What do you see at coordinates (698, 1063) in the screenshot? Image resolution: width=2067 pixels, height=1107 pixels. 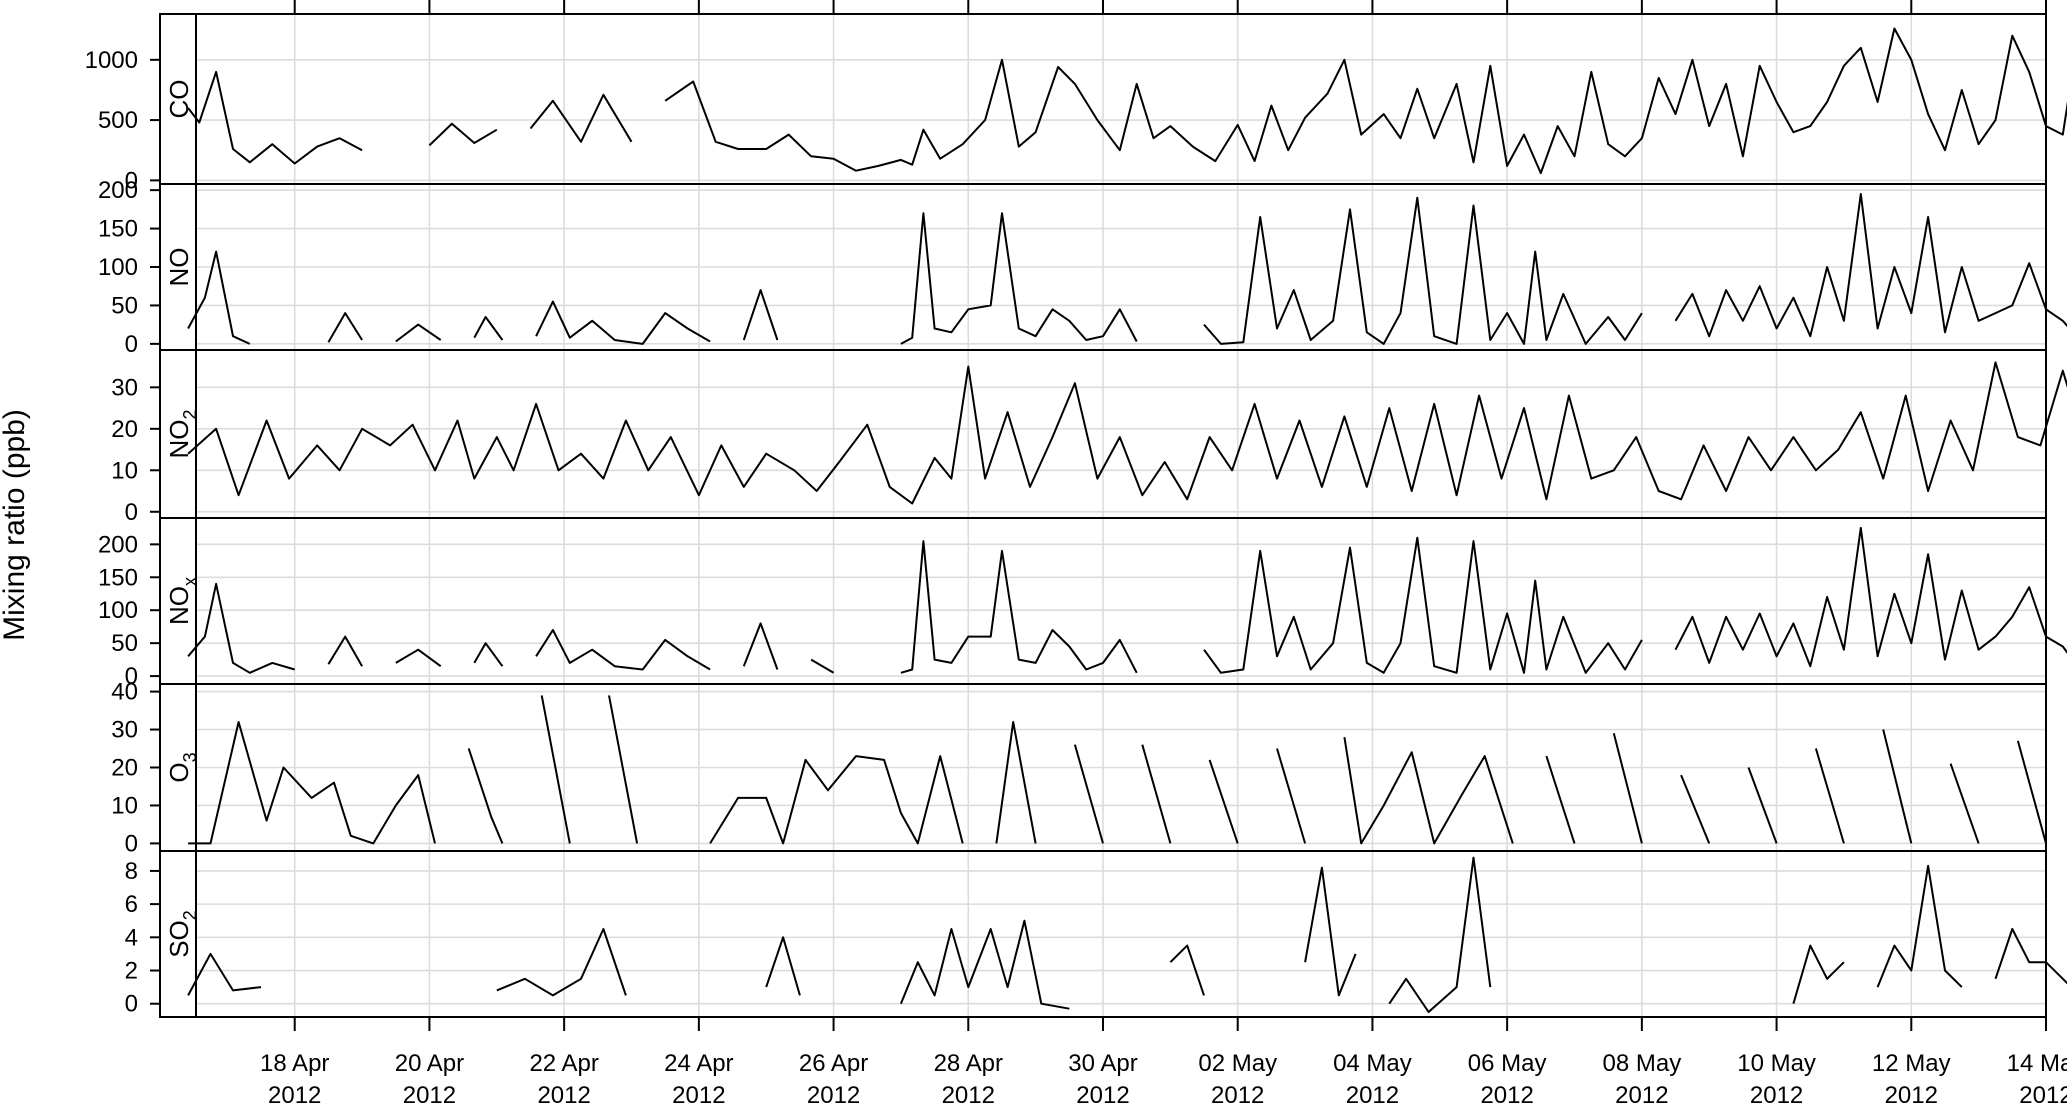 I see `x-tick-label: 24 Apr` at bounding box center [698, 1063].